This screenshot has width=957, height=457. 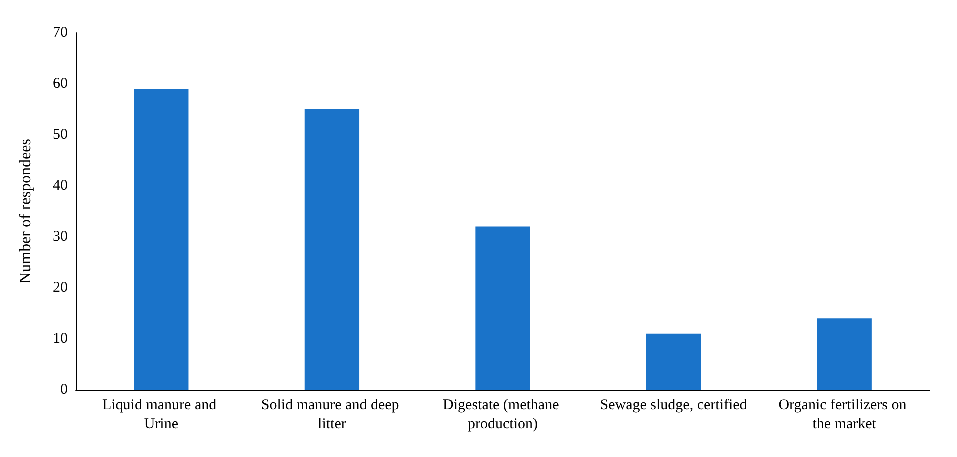 I want to click on y-tick-label: 70, so click(x=60, y=33).